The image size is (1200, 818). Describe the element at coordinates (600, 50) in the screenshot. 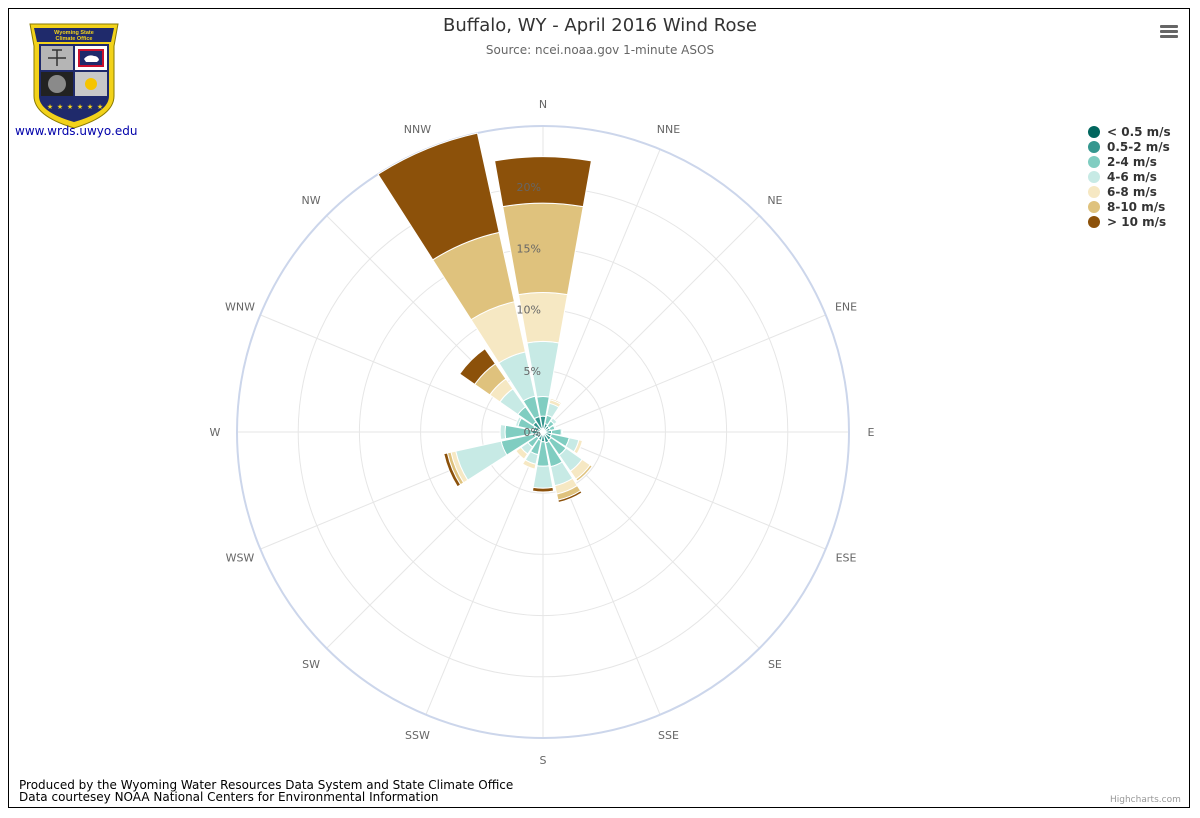

I see `chart-subtitle: Source: ncei.noaa.gov 1-minute ASOS` at that location.